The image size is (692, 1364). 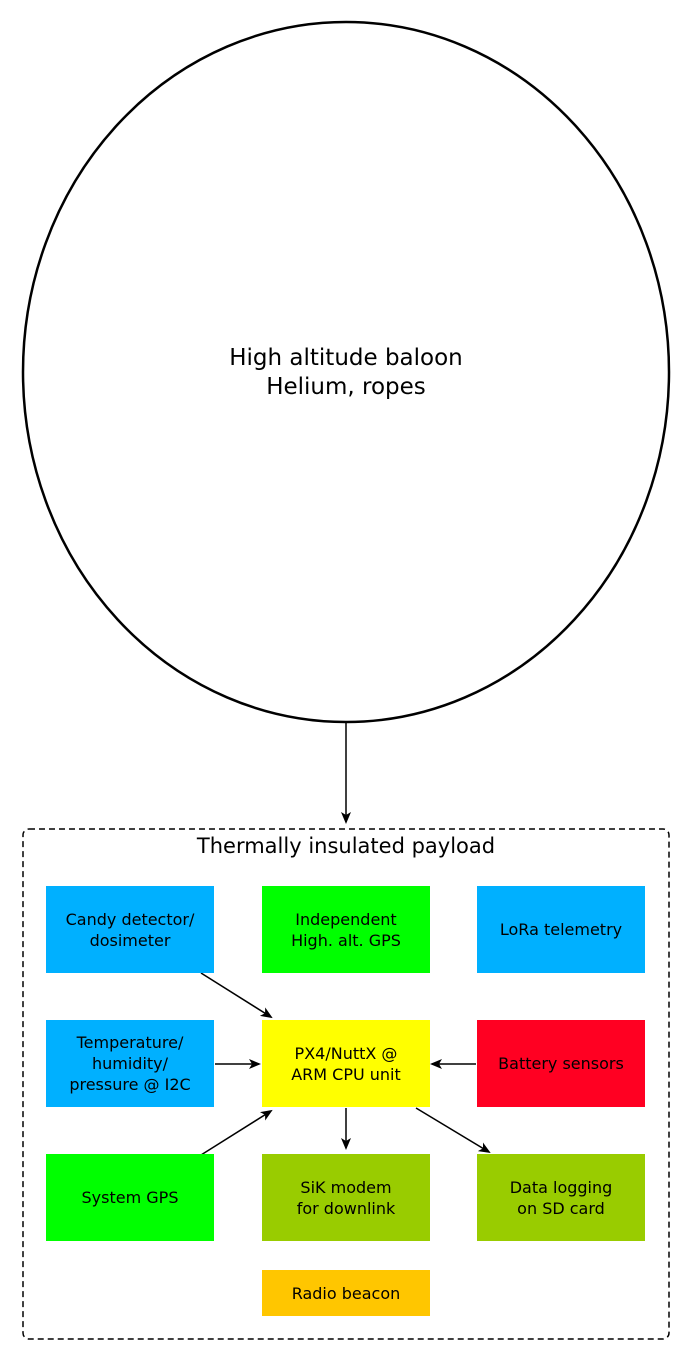 I want to click on balloon-label: High altitude baloon Helium, ropes, so click(x=346, y=373).